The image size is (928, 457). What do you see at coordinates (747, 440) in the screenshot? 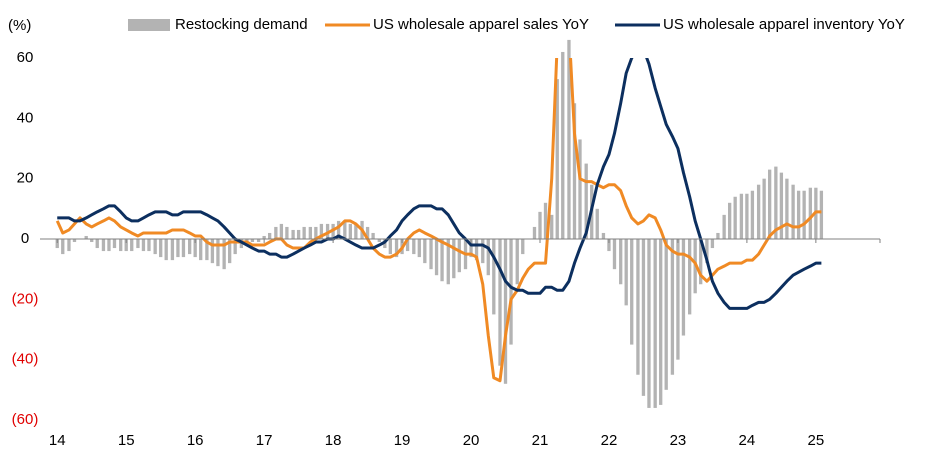
I see `x-tick-label: 24` at bounding box center [747, 440].